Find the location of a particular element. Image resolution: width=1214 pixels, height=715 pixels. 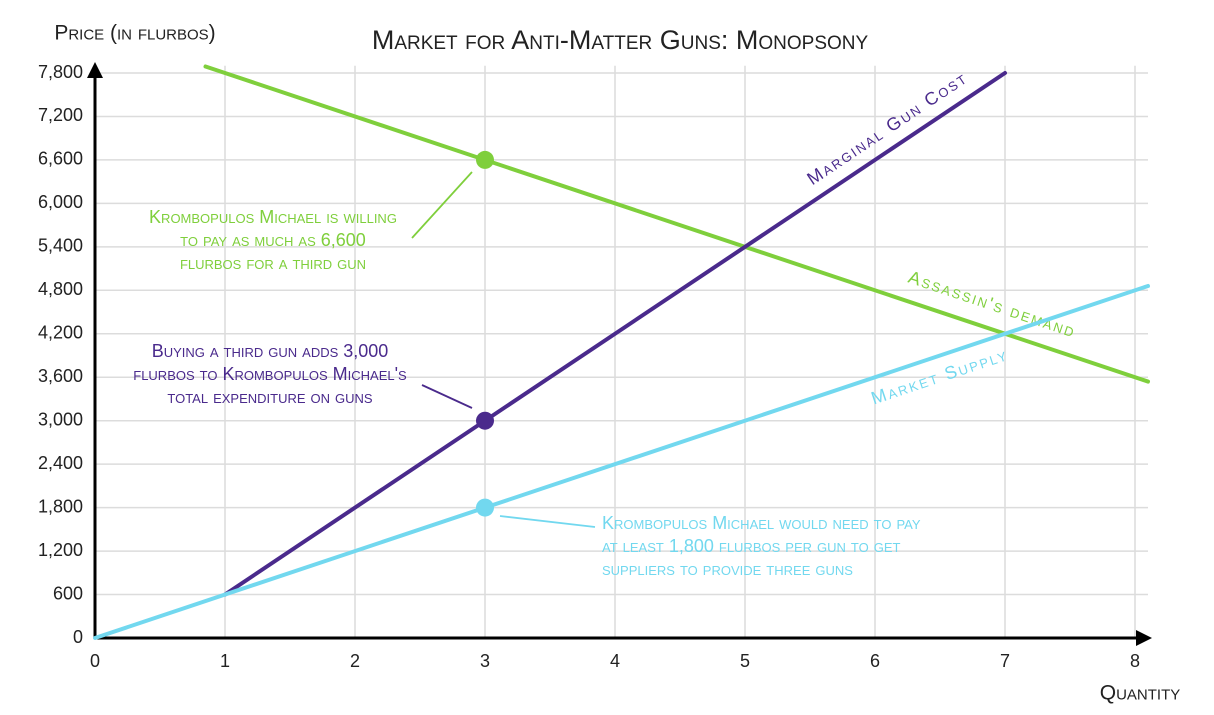

y-tick-label: 6,600 is located at coordinates (60, 159).